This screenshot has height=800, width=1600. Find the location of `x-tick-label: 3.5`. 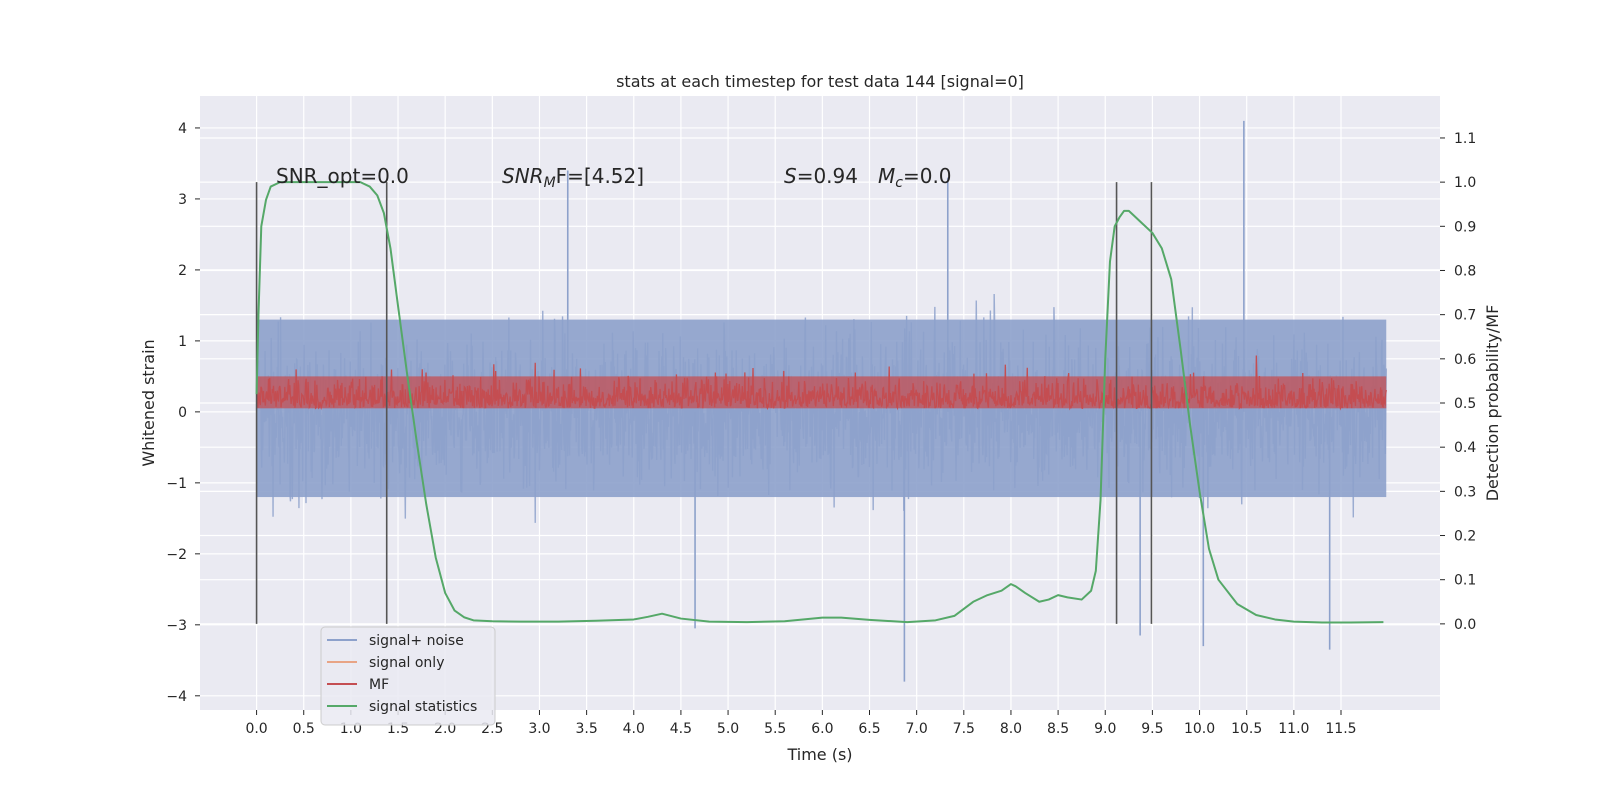

x-tick-label: 3.5 is located at coordinates (586, 729).